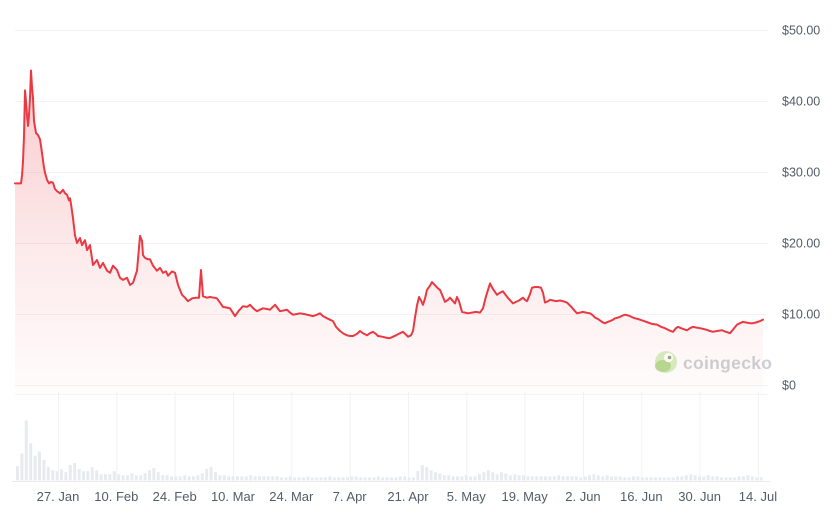  I want to click on gecko-icon, so click(666, 362).